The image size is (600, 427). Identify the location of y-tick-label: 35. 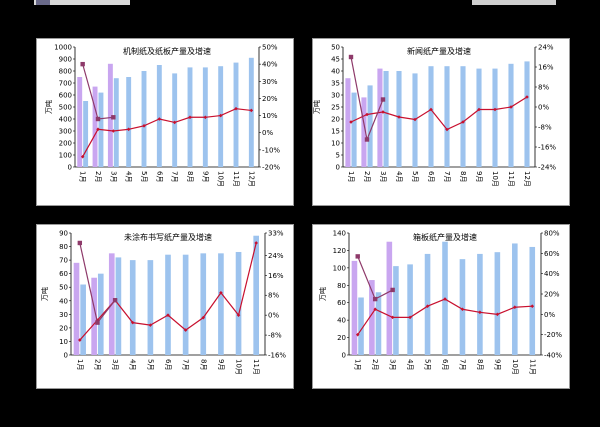
(335, 84).